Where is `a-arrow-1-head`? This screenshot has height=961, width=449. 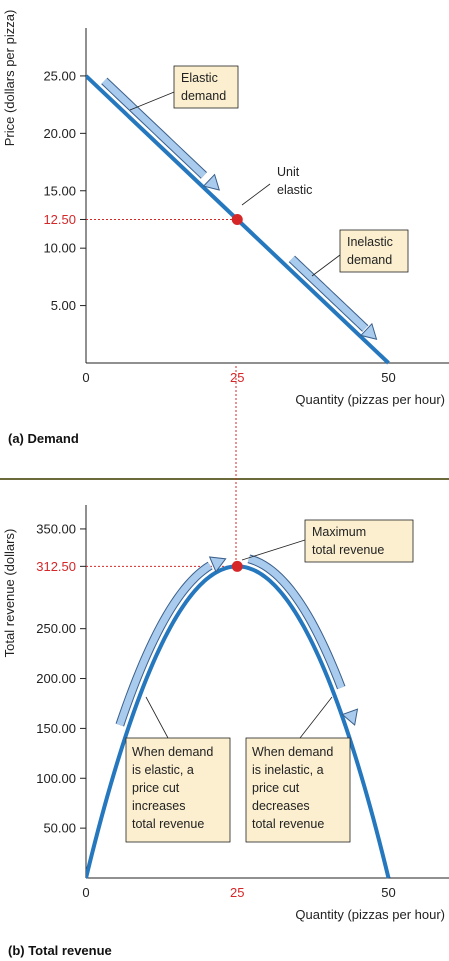
a-arrow-1-head is located at coordinates (368, 331).